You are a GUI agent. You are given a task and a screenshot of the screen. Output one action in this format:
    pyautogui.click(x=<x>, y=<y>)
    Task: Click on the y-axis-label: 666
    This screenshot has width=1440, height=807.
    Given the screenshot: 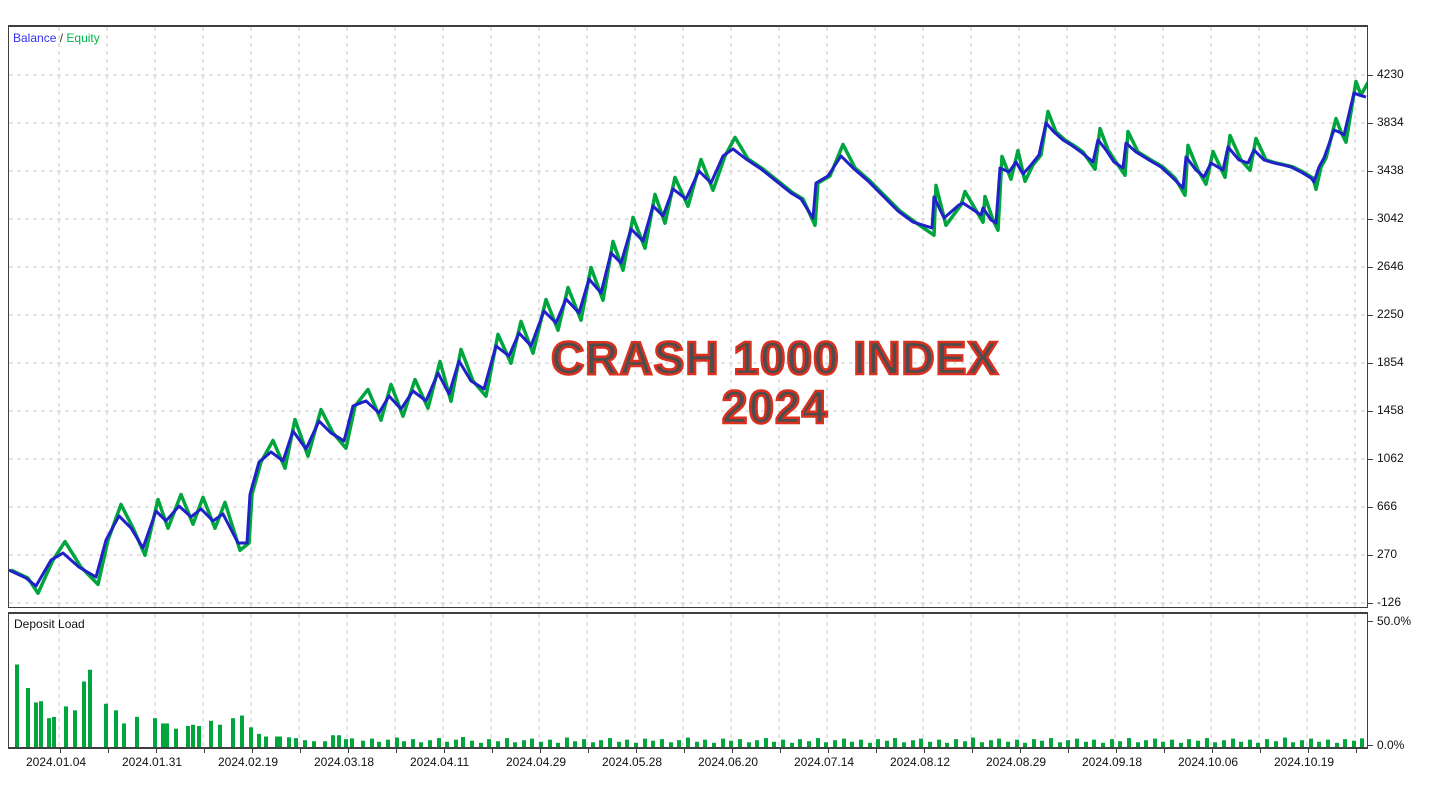 What is the action you would take?
    pyautogui.click(x=1387, y=506)
    